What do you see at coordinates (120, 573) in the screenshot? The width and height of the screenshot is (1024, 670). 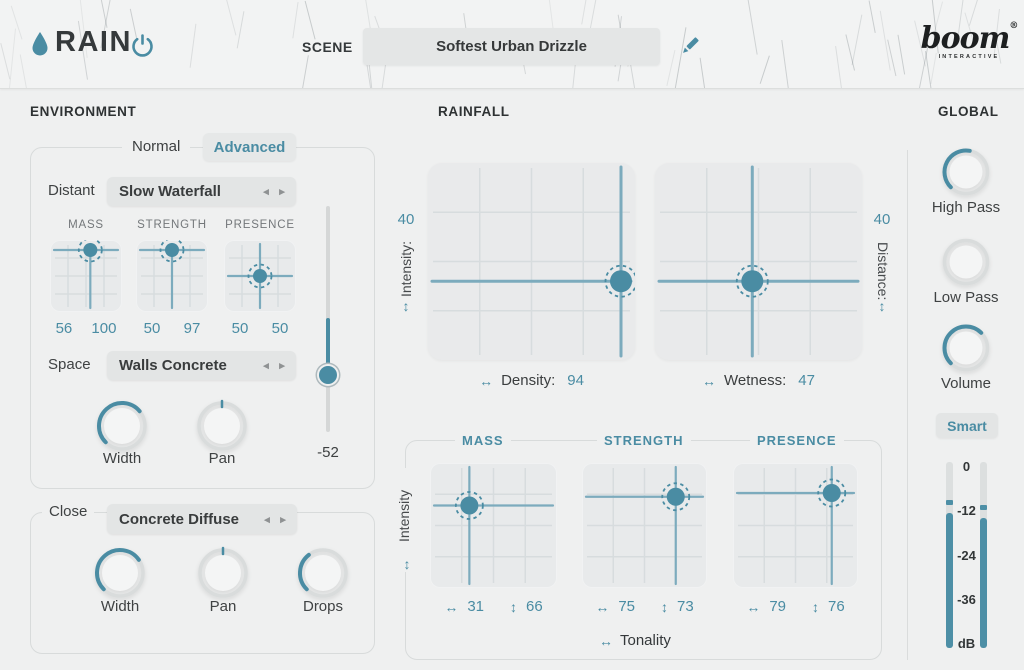 I see `close-width-knob` at bounding box center [120, 573].